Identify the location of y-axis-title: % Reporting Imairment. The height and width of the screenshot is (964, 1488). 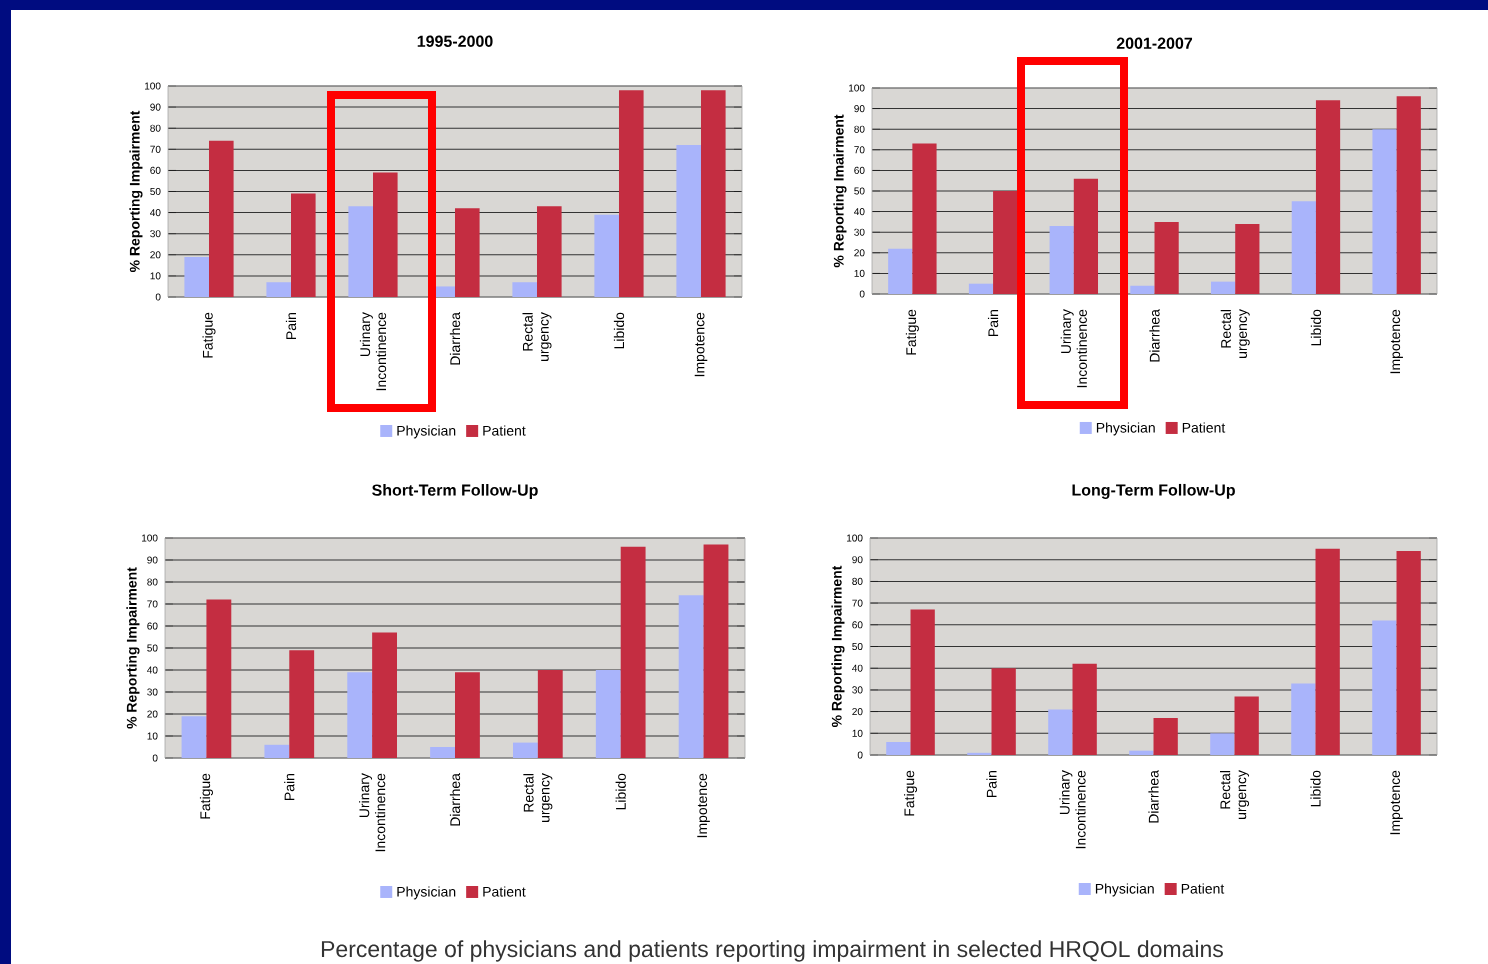
(840, 191).